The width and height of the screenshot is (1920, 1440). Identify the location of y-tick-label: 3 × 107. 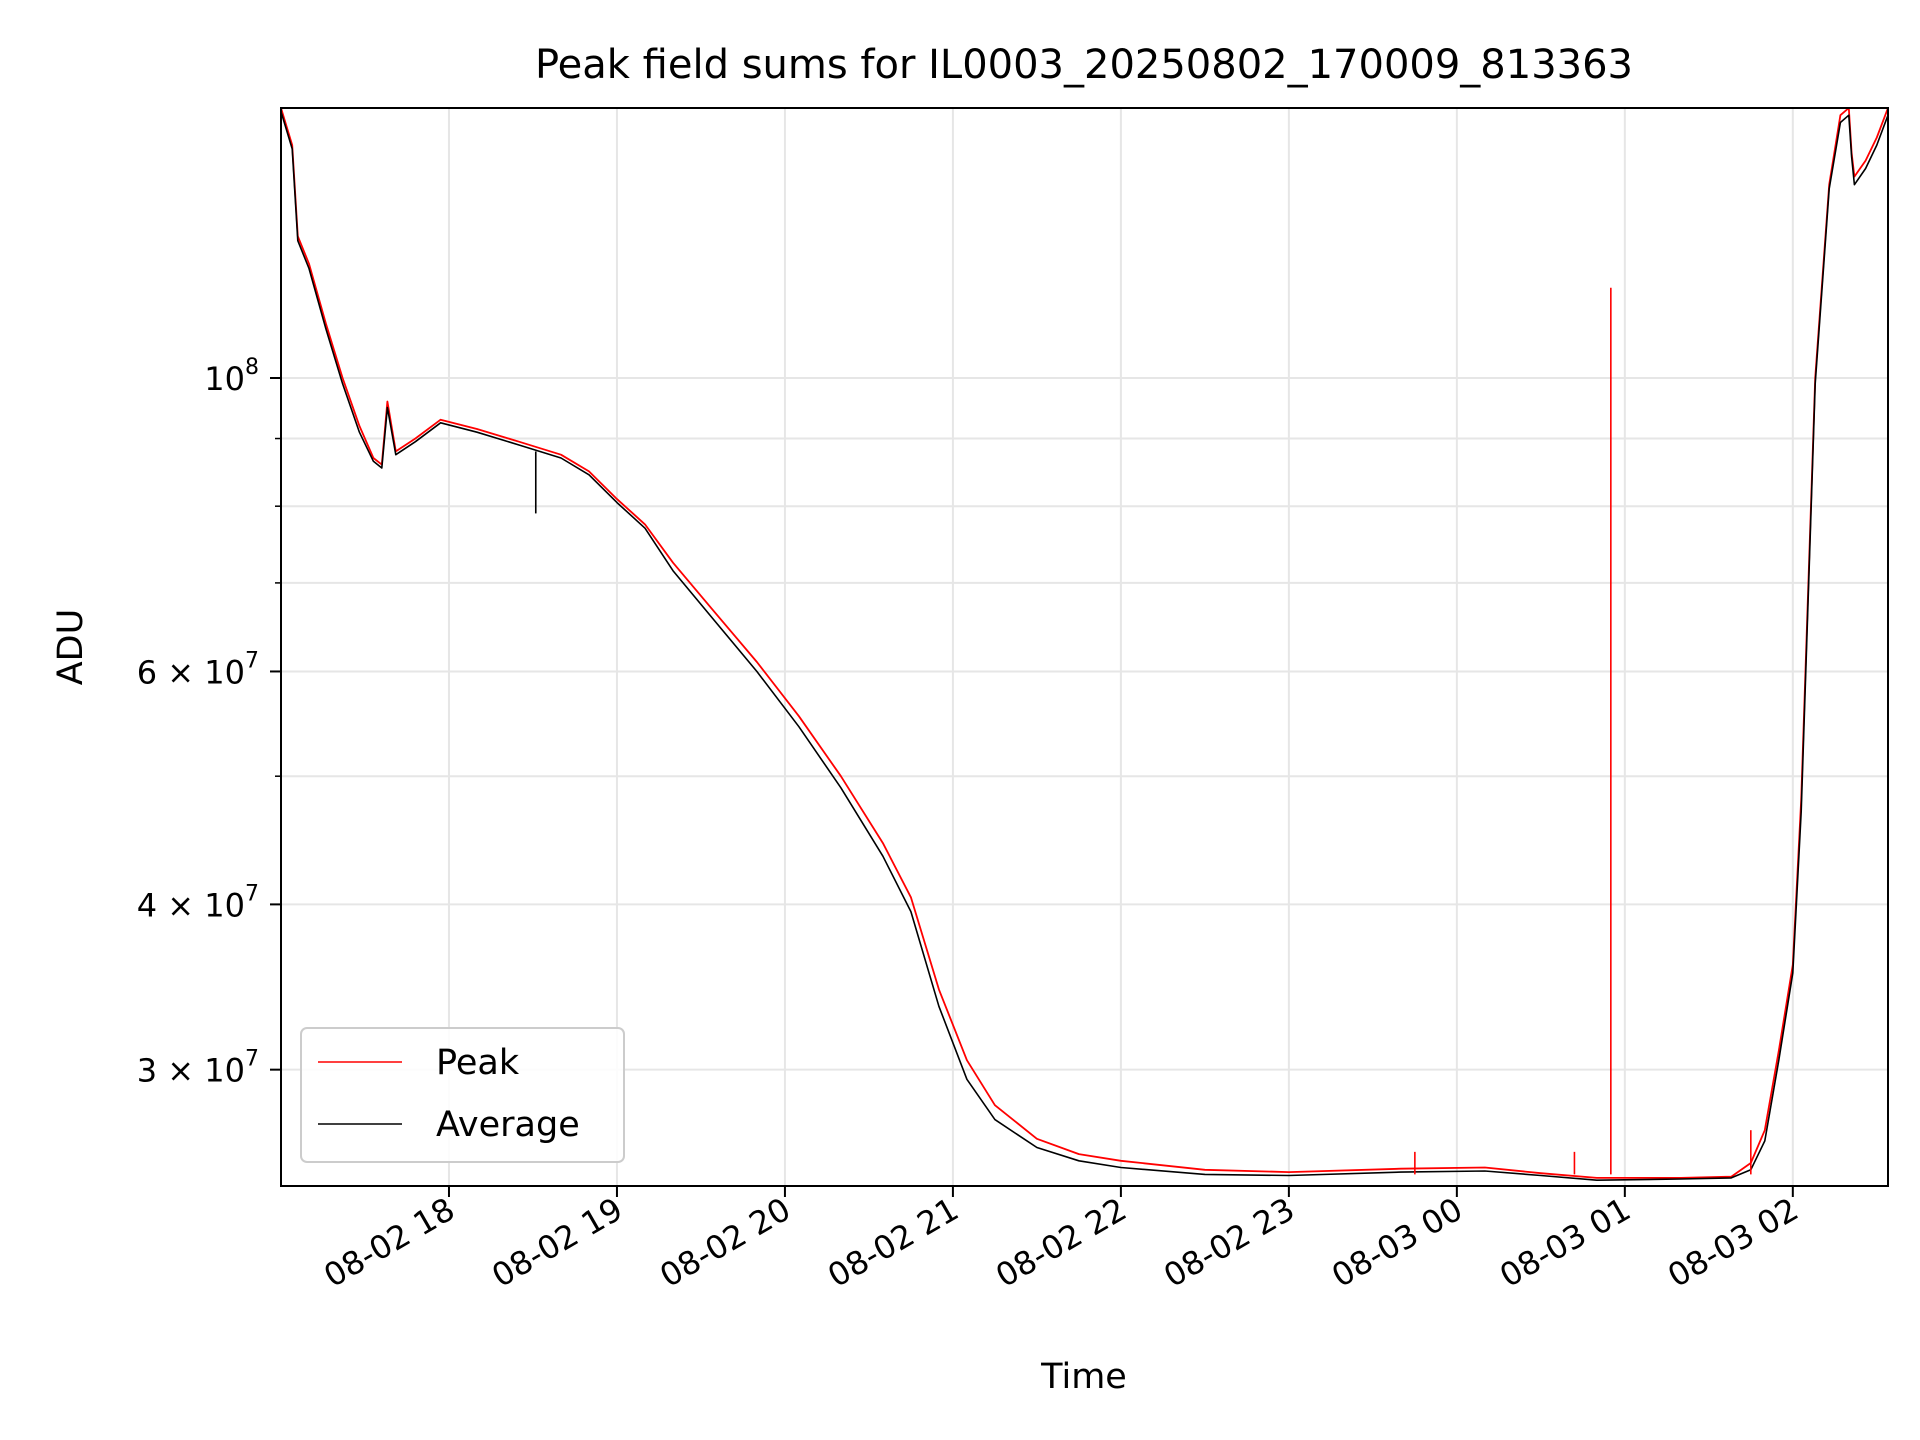
(198, 1068).